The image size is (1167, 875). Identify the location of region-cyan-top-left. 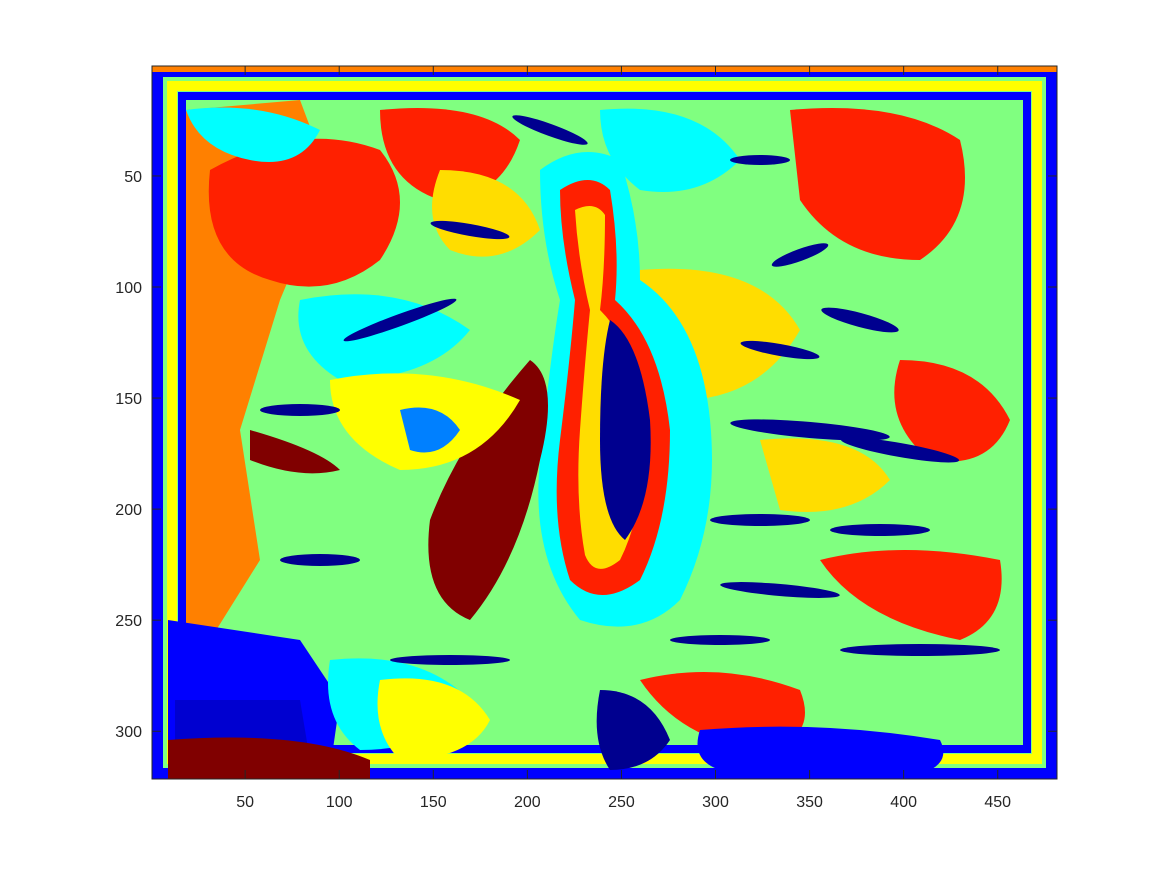
(253, 134).